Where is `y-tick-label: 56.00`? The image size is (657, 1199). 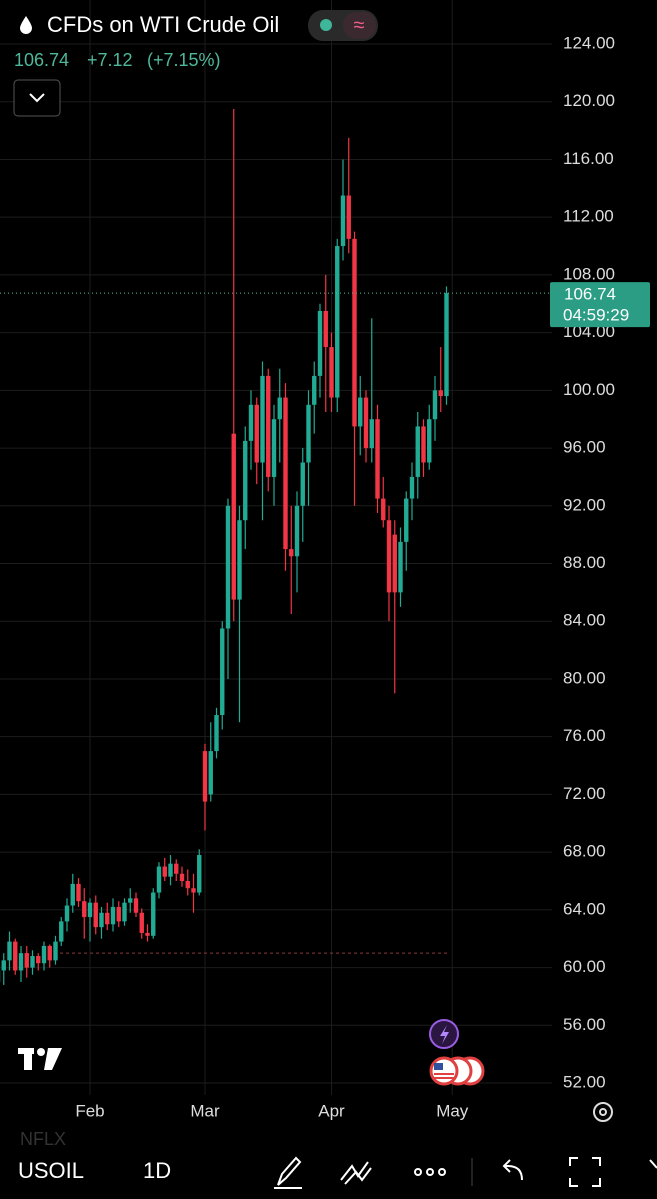 y-tick-label: 56.00 is located at coordinates (584, 1024).